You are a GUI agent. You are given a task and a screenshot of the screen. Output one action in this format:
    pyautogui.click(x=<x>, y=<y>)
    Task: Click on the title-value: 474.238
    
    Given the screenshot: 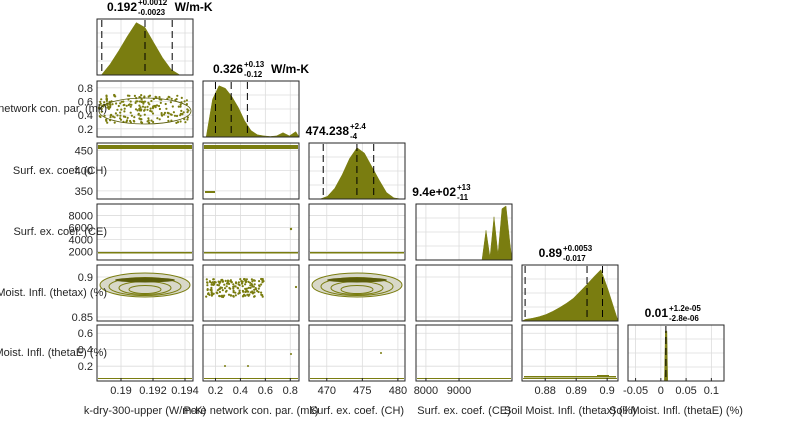 What is the action you would take?
    pyautogui.click(x=328, y=131)
    